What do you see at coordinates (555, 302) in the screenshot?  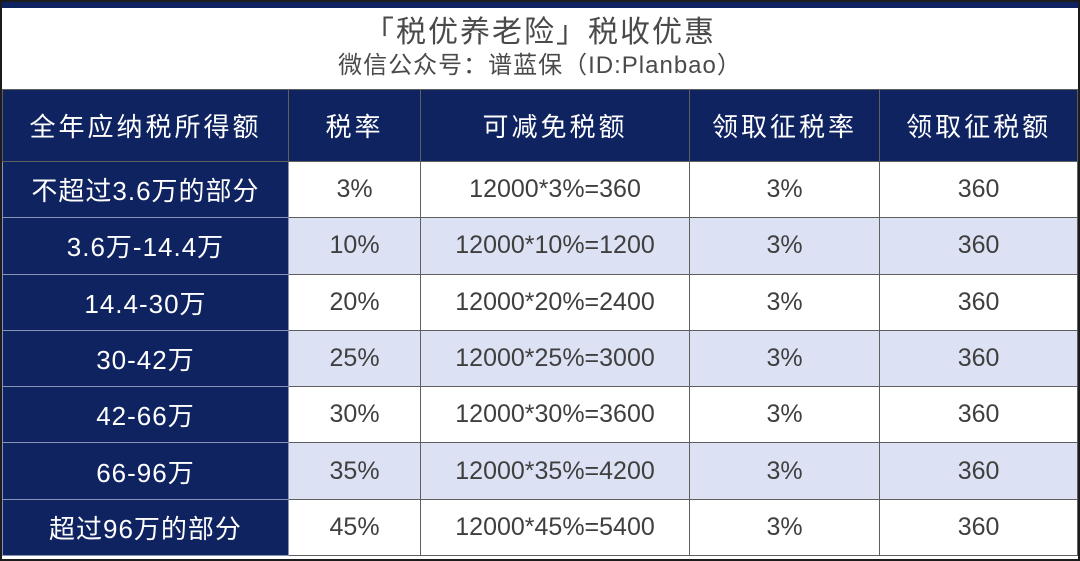 I see `cell-deductible: 12000*20%=2400` at bounding box center [555, 302].